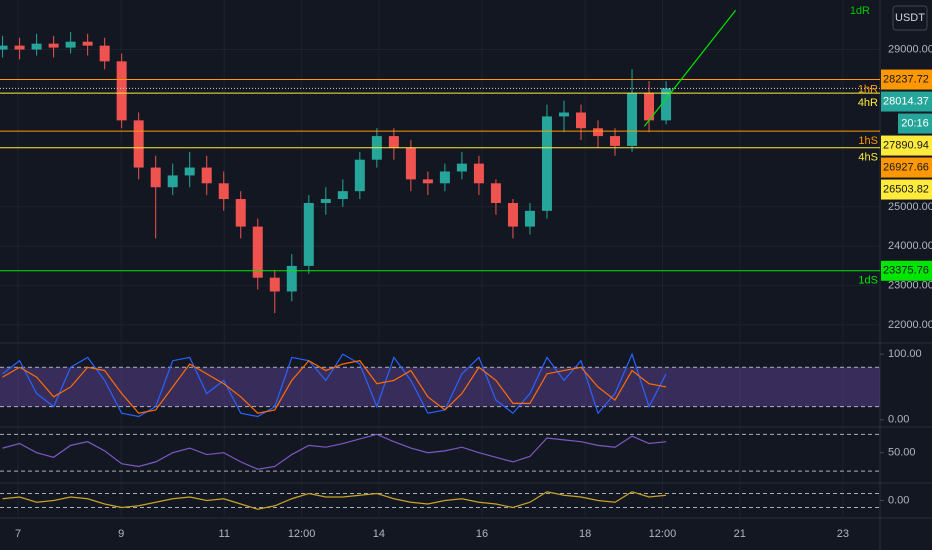  I want to click on x-tick-label: 7, so click(18, 534).